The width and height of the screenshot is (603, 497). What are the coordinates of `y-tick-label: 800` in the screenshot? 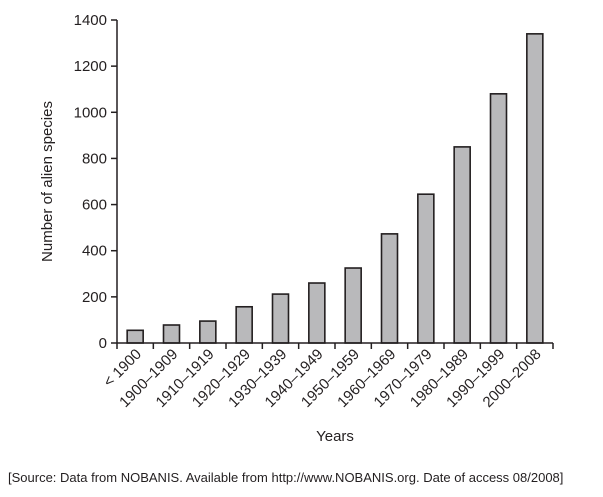 It's located at (94, 158).